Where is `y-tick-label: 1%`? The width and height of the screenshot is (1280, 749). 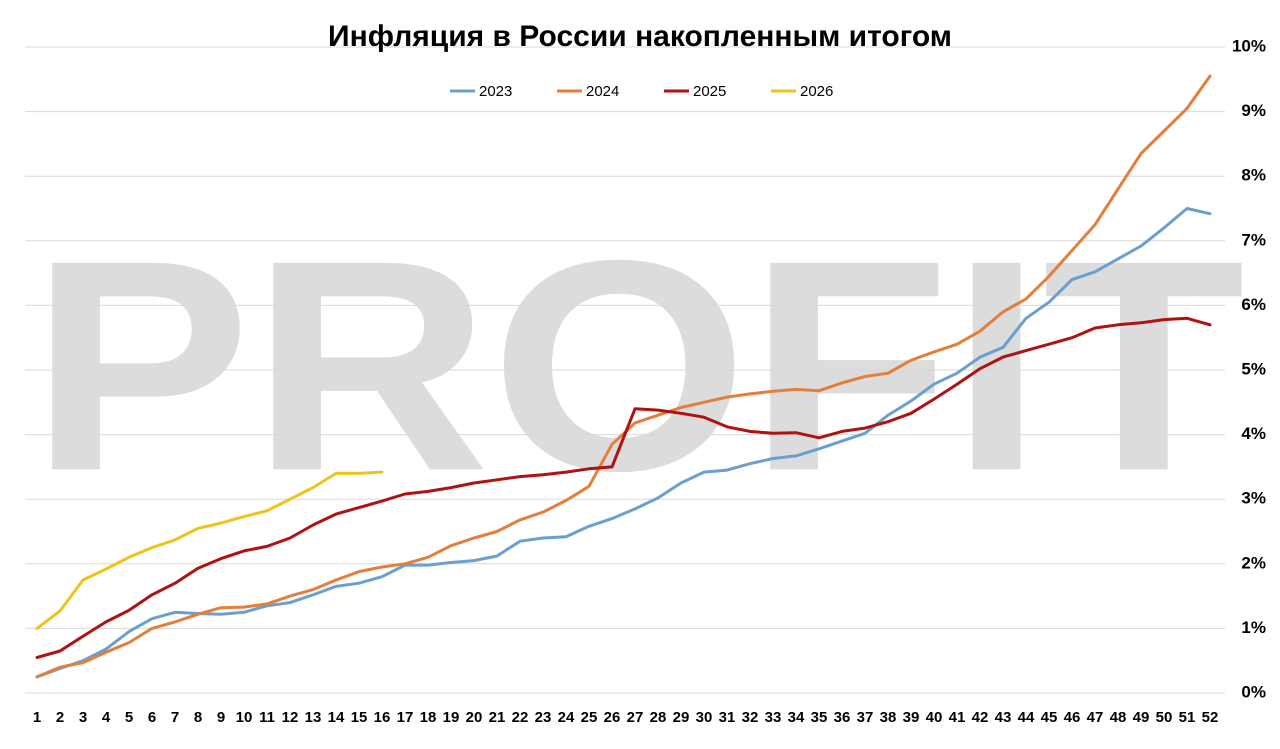
y-tick-label: 1% is located at coordinates (1253, 627).